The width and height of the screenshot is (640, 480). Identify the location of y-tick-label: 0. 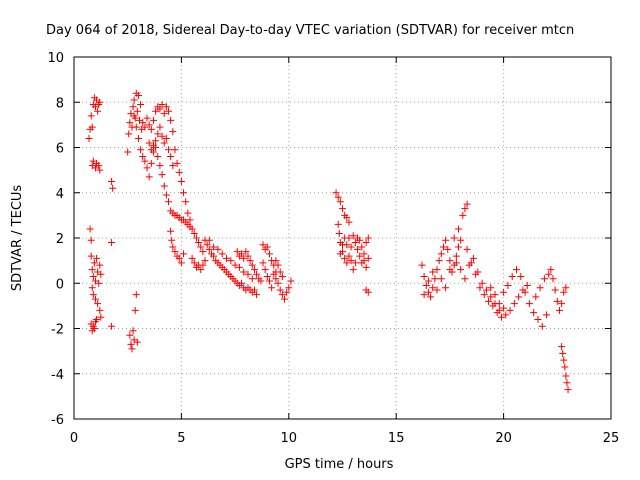
(60, 284).